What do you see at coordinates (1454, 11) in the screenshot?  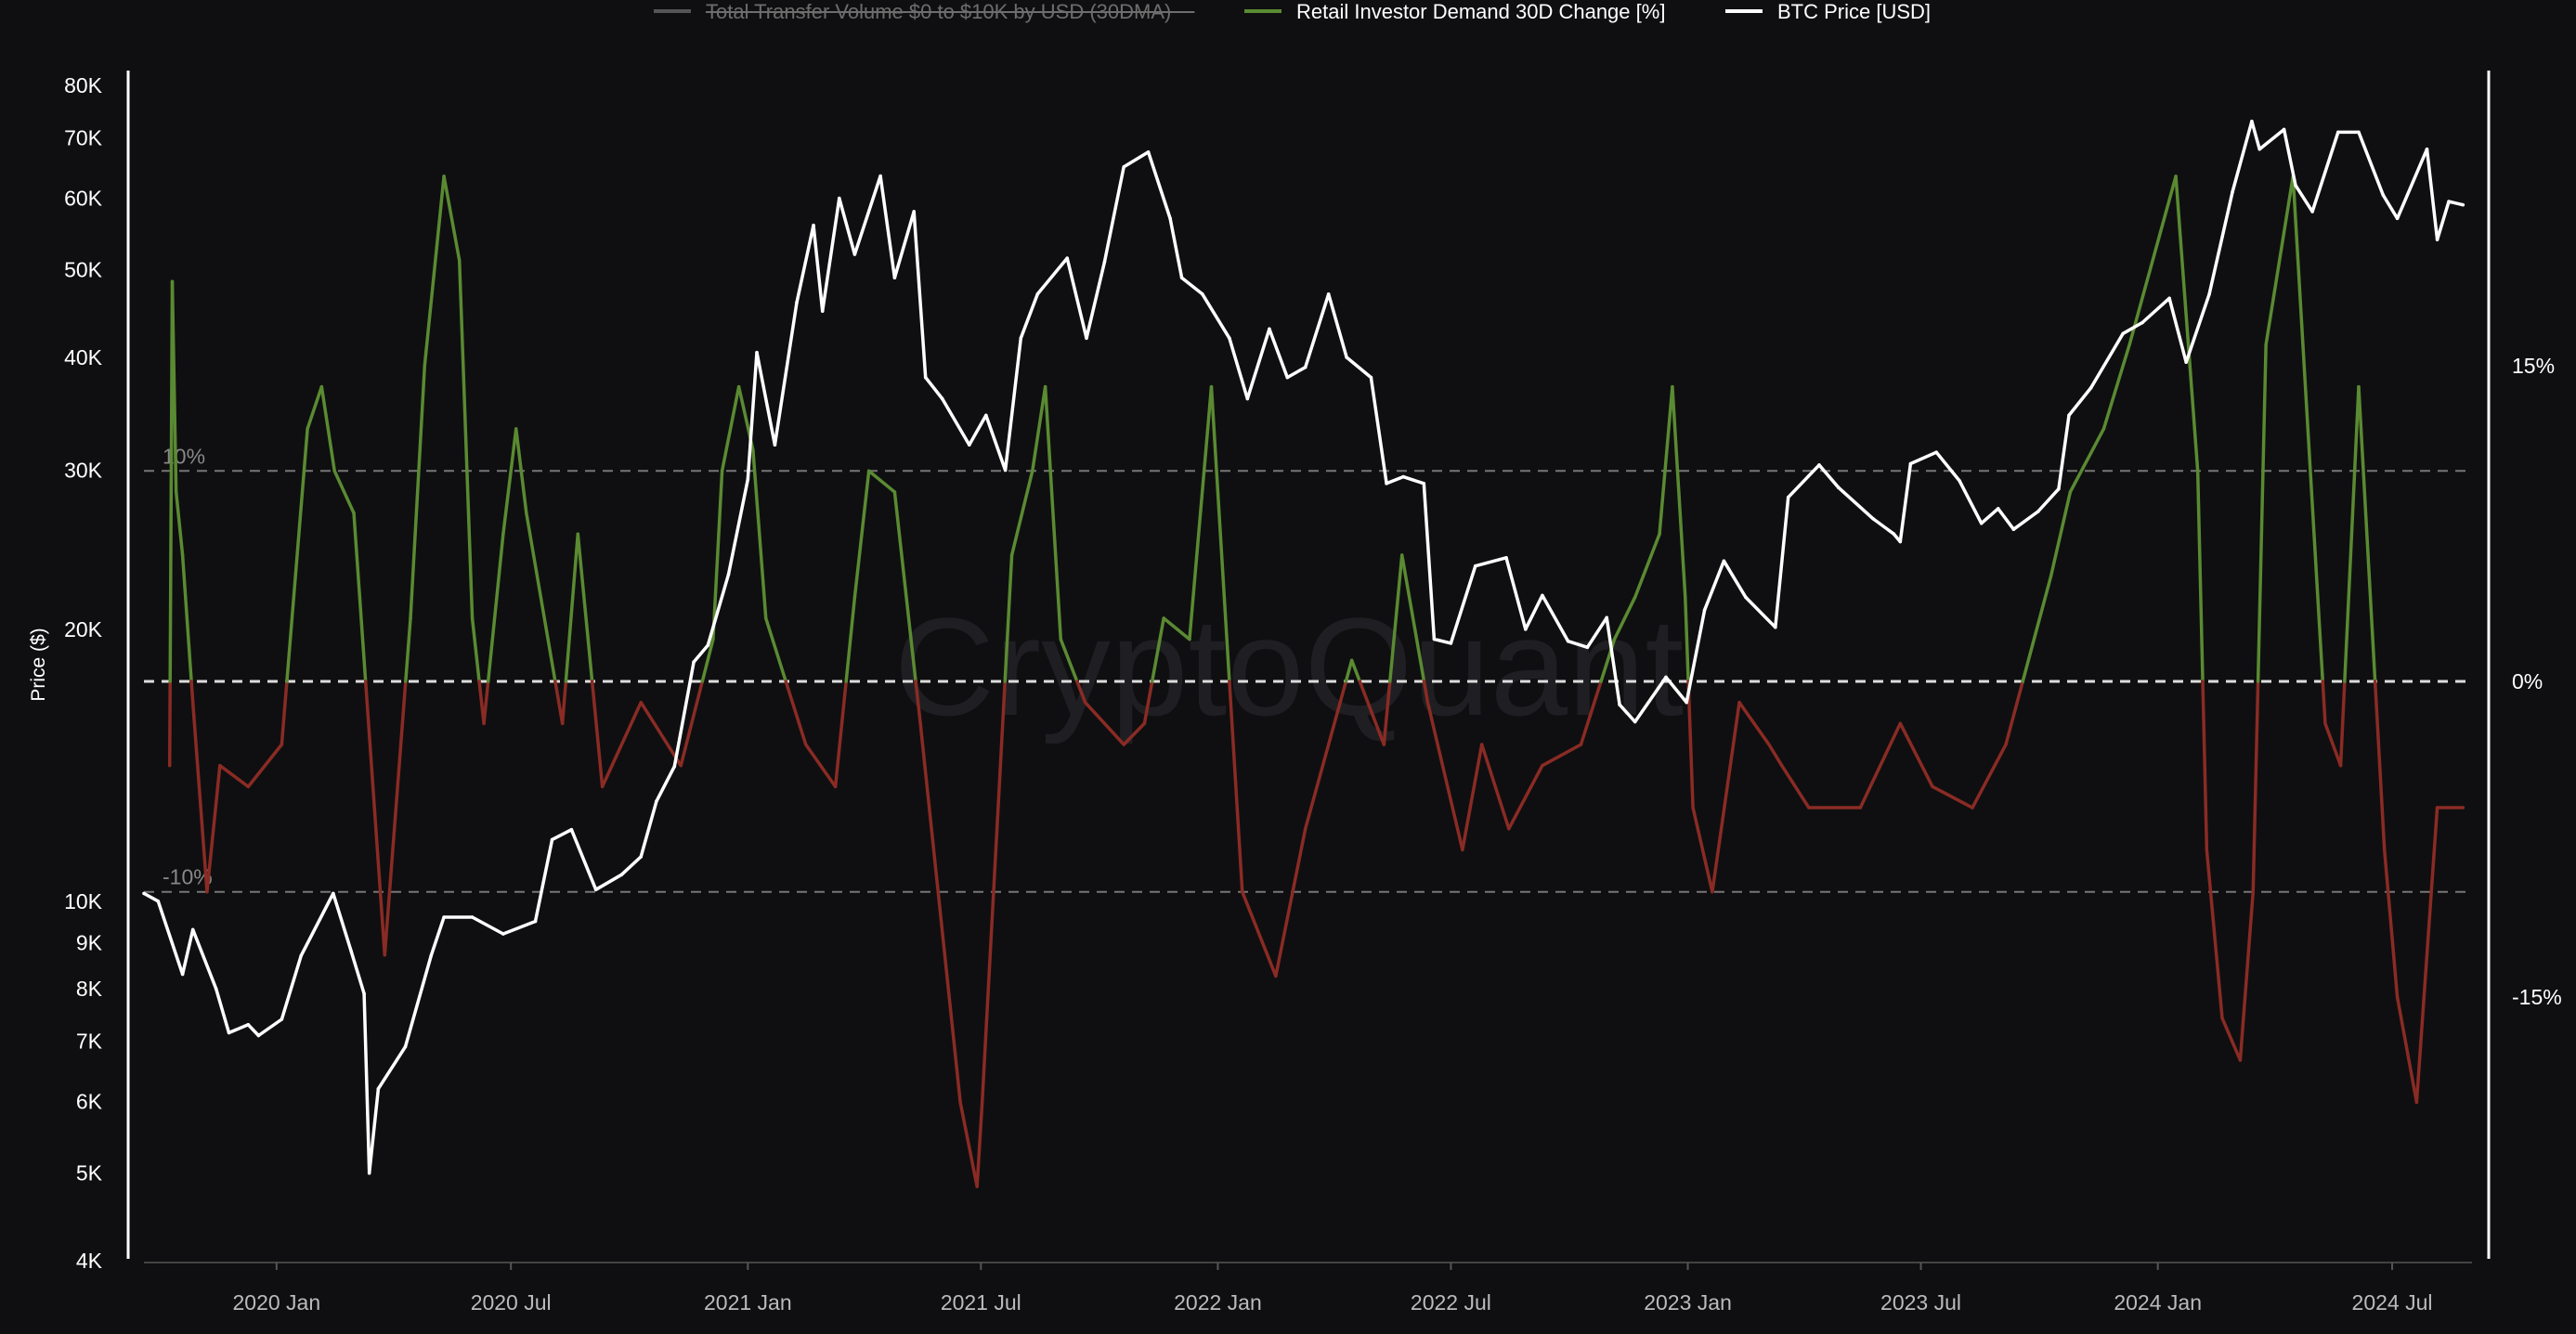 I see `legend-item-1: Retail Investor Demand 30D Change [%]` at bounding box center [1454, 11].